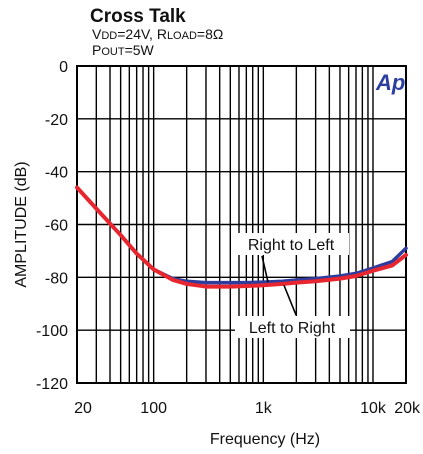 The width and height of the screenshot is (423, 454). I want to click on condition-segment: =5W, so click(140, 50).